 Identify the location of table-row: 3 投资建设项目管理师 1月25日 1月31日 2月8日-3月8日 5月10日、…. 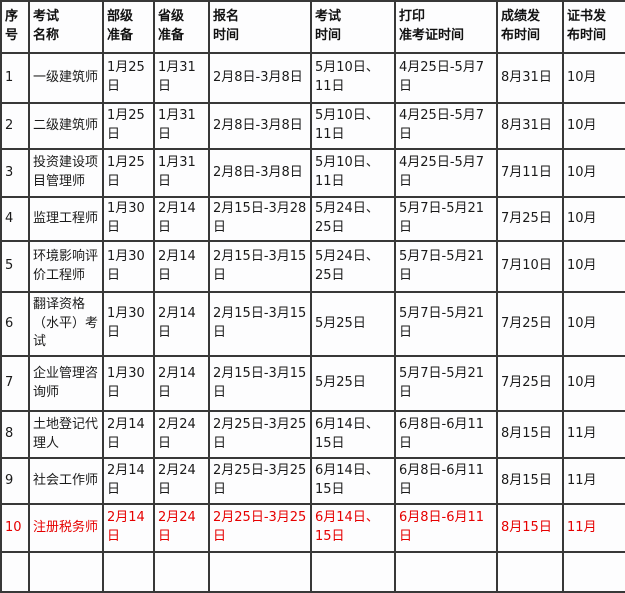
(312, 173).